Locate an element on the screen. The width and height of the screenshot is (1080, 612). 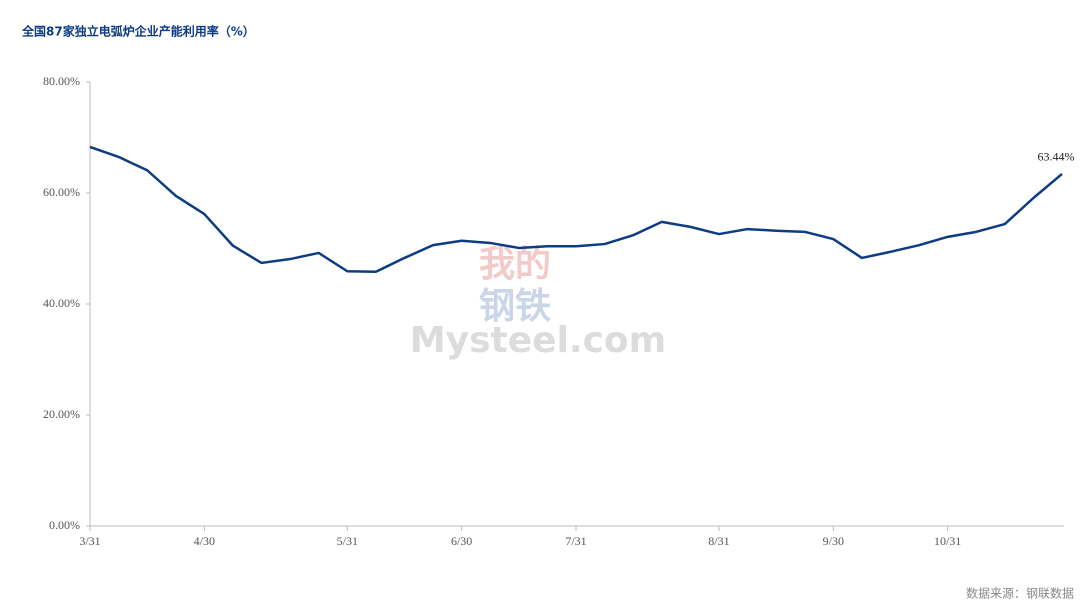
y-tick-label: 40.00% is located at coordinates (61, 303).